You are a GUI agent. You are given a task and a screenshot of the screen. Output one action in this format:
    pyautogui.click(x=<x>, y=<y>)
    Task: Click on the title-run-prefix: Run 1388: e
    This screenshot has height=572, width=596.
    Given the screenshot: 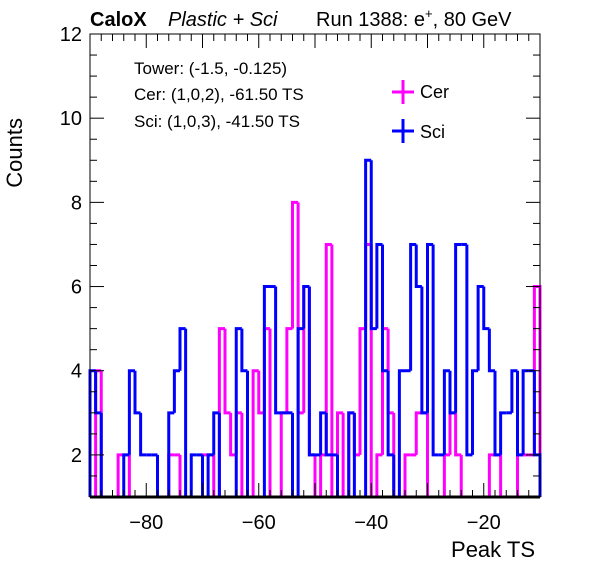 What is the action you would take?
    pyautogui.click(x=370, y=20)
    